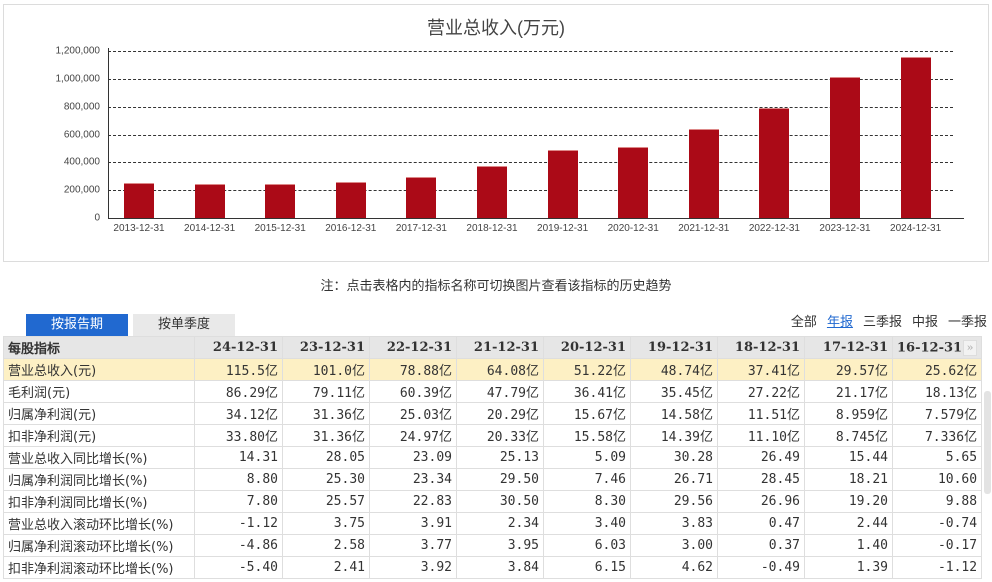 This screenshot has width=992, height=582. What do you see at coordinates (674, 413) in the screenshot?
I see `table-cell: 14.58亿` at bounding box center [674, 413].